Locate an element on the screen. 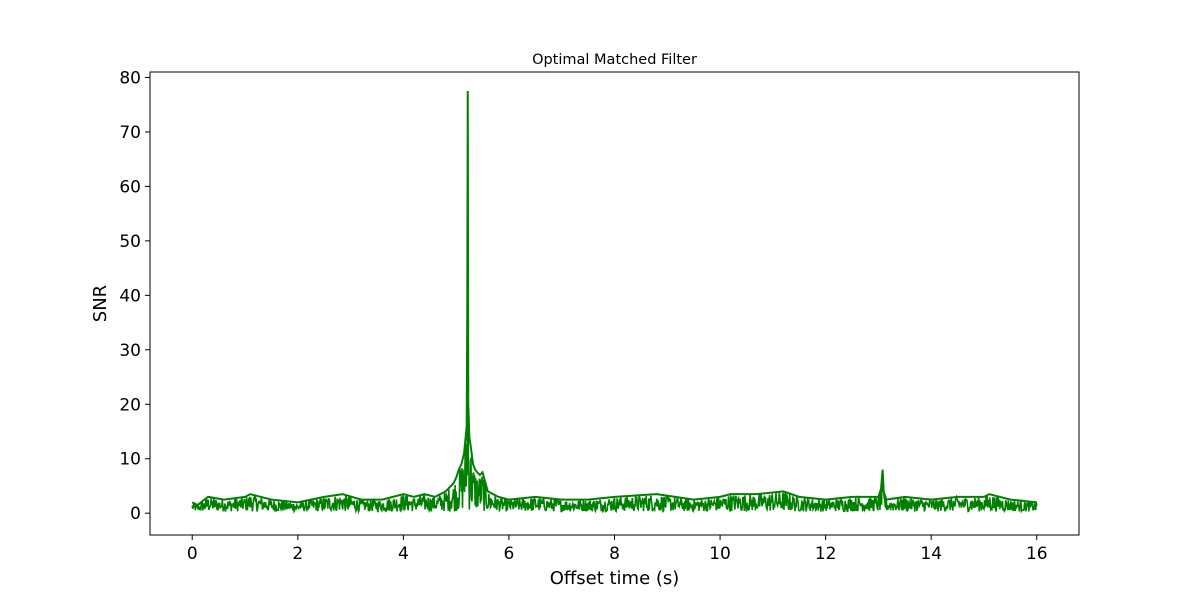 This screenshot has width=1200, height=600. y-axis-ticks: 0 10 20 30 40 50 60 70 80 is located at coordinates (134, 296).